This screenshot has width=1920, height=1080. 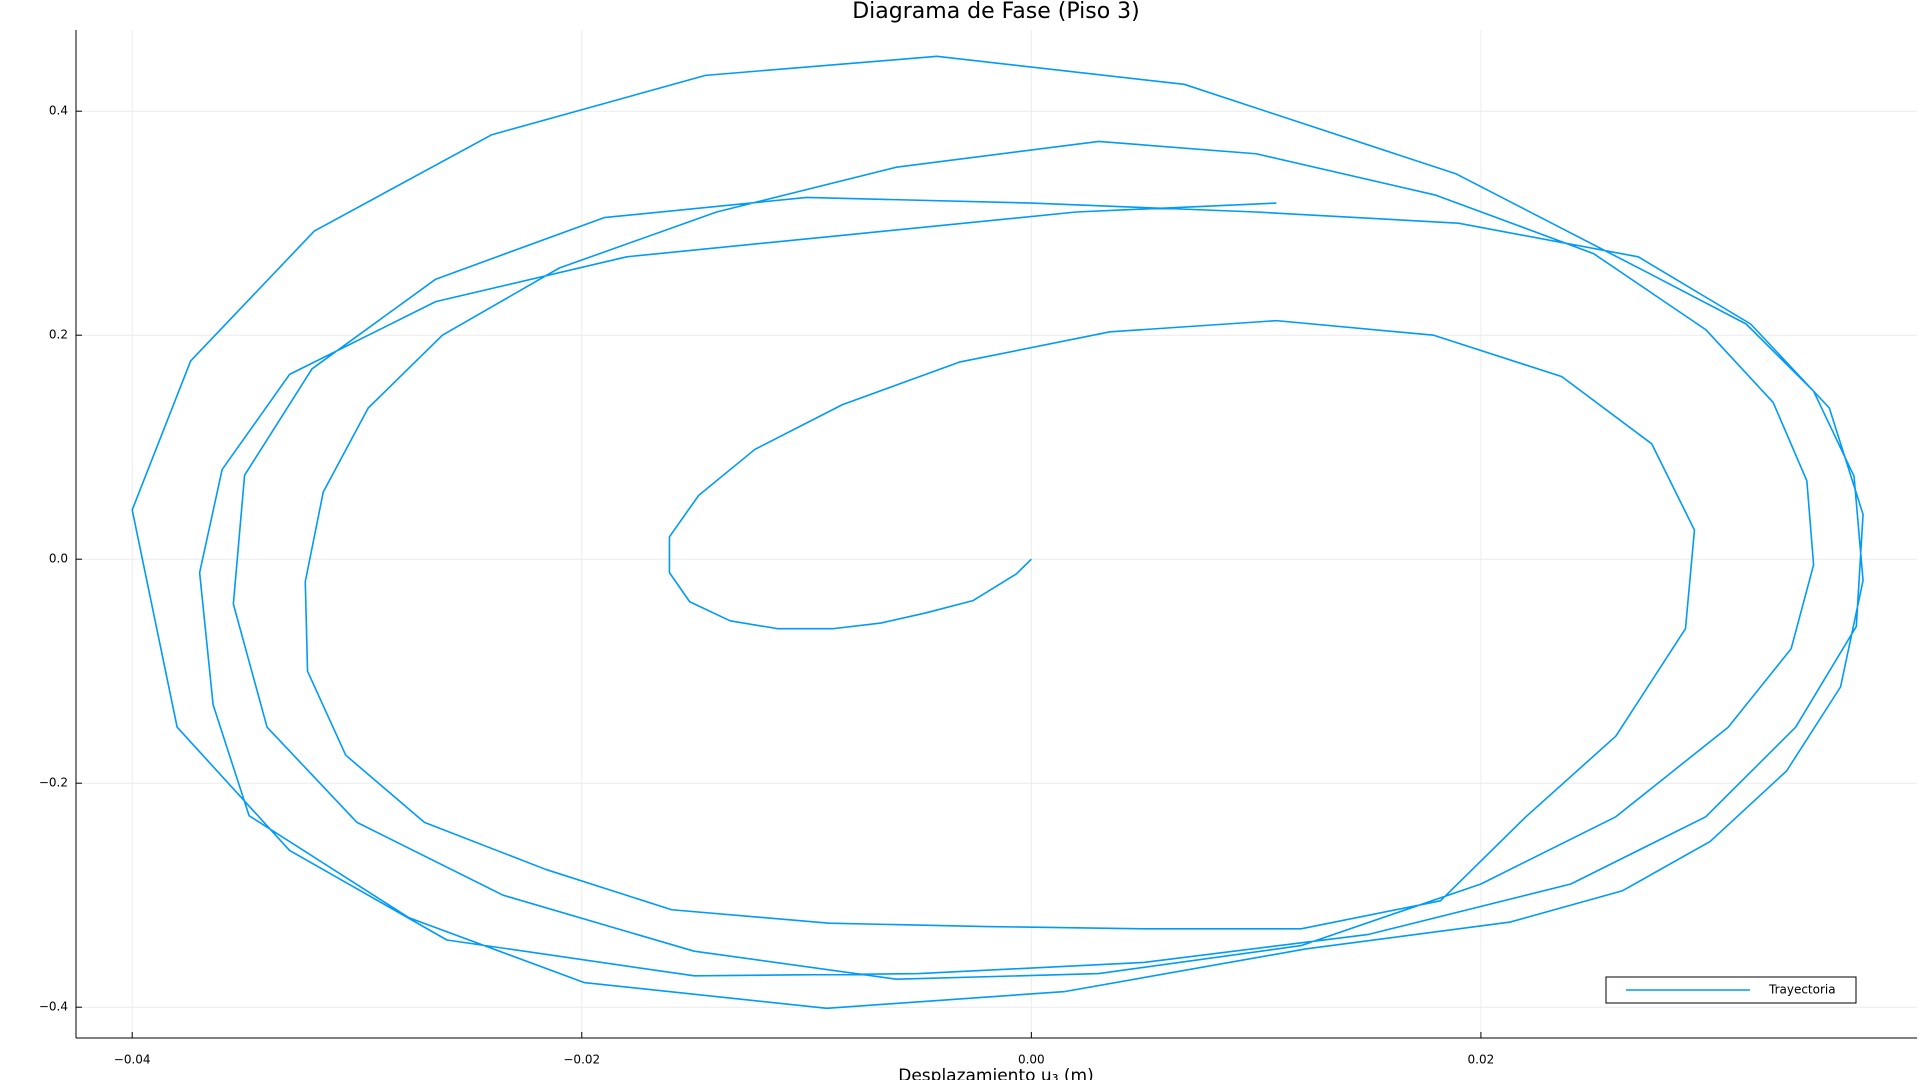 What do you see at coordinates (1481, 1060) in the screenshot?
I see `x-tick-label: 0.02` at bounding box center [1481, 1060].